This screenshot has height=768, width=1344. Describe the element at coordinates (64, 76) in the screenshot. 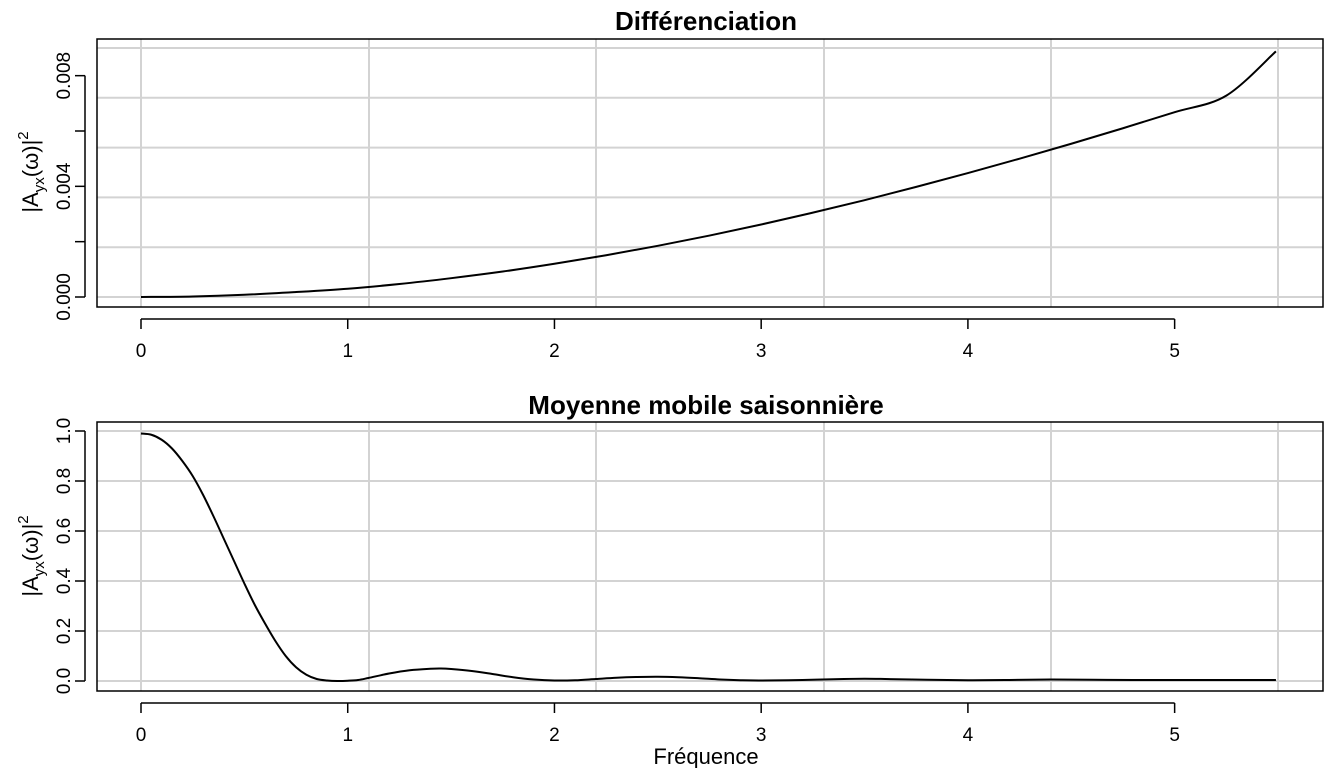

I see `y-tick-label: 0.008` at that location.